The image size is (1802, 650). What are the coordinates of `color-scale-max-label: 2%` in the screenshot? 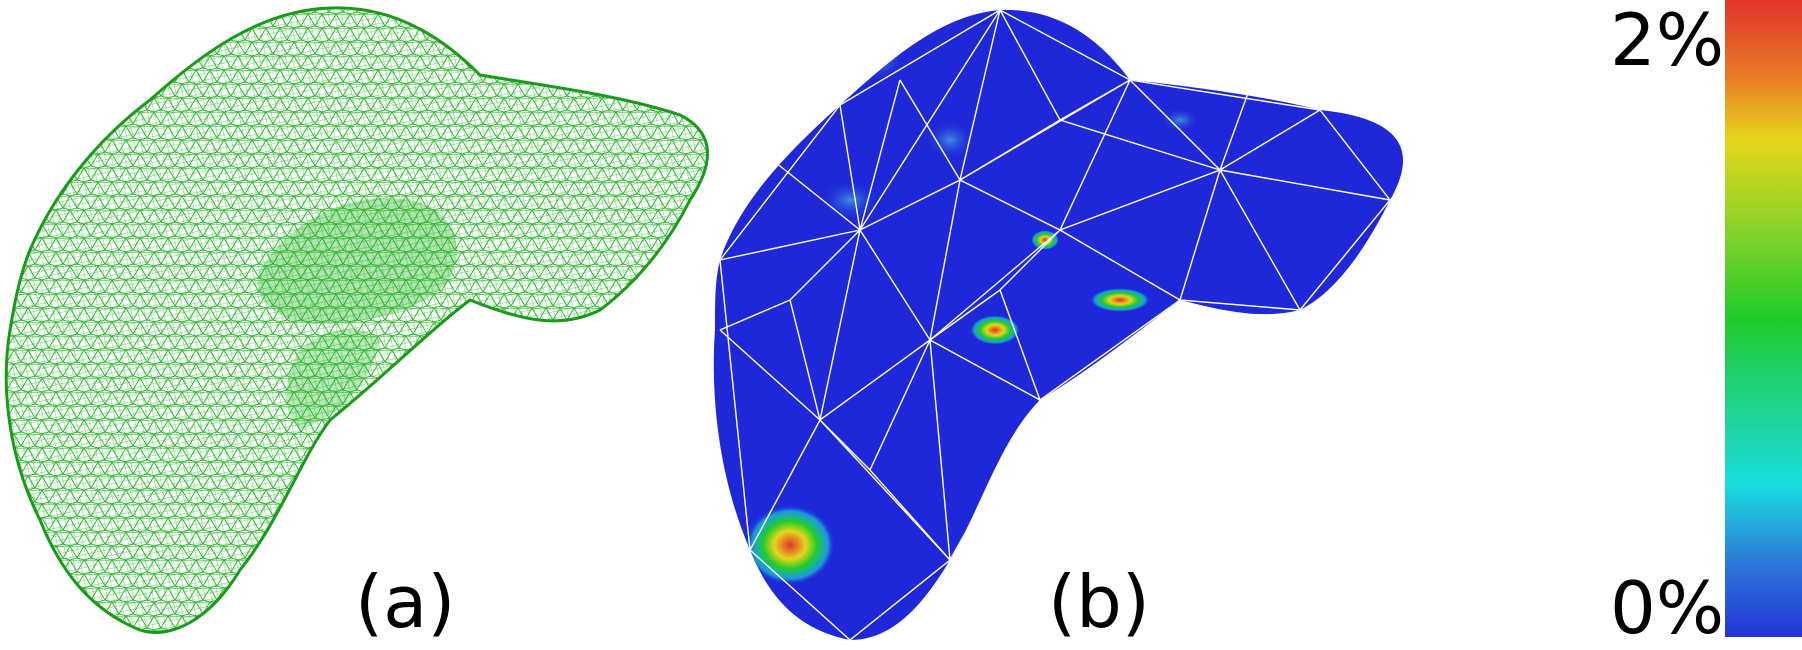 It's located at (1667, 41).